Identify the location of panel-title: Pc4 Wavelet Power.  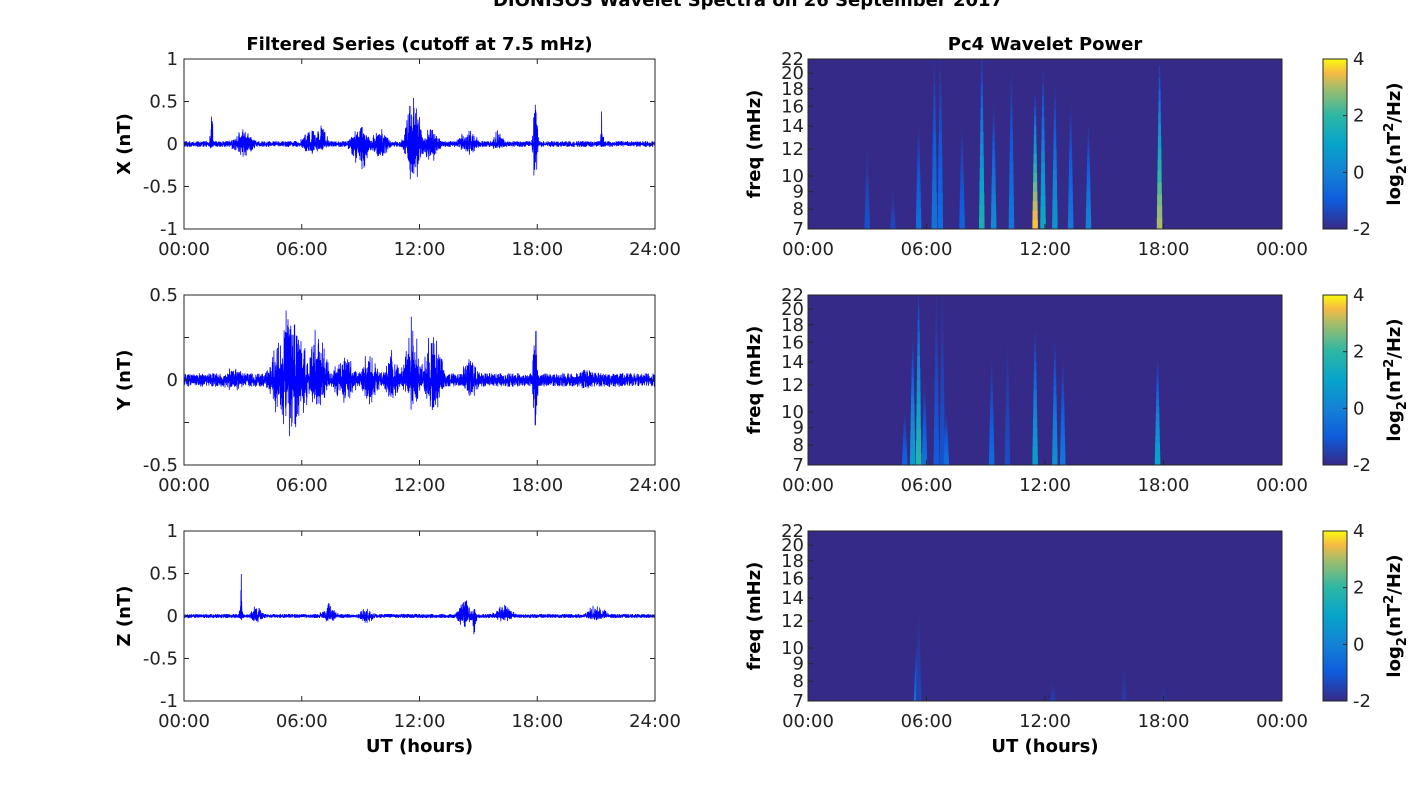
(1045, 44).